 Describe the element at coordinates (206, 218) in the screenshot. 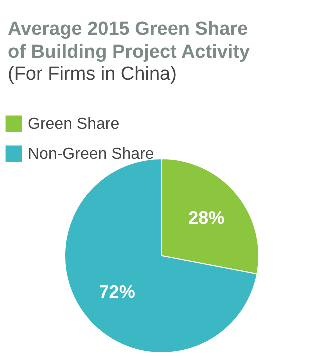

I see `data-label: 28%` at that location.